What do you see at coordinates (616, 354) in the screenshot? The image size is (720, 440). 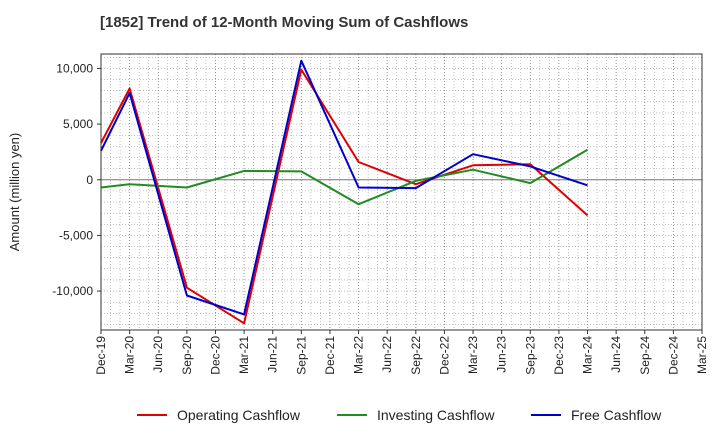 I see `x-tick-label: Jun-24` at bounding box center [616, 354].